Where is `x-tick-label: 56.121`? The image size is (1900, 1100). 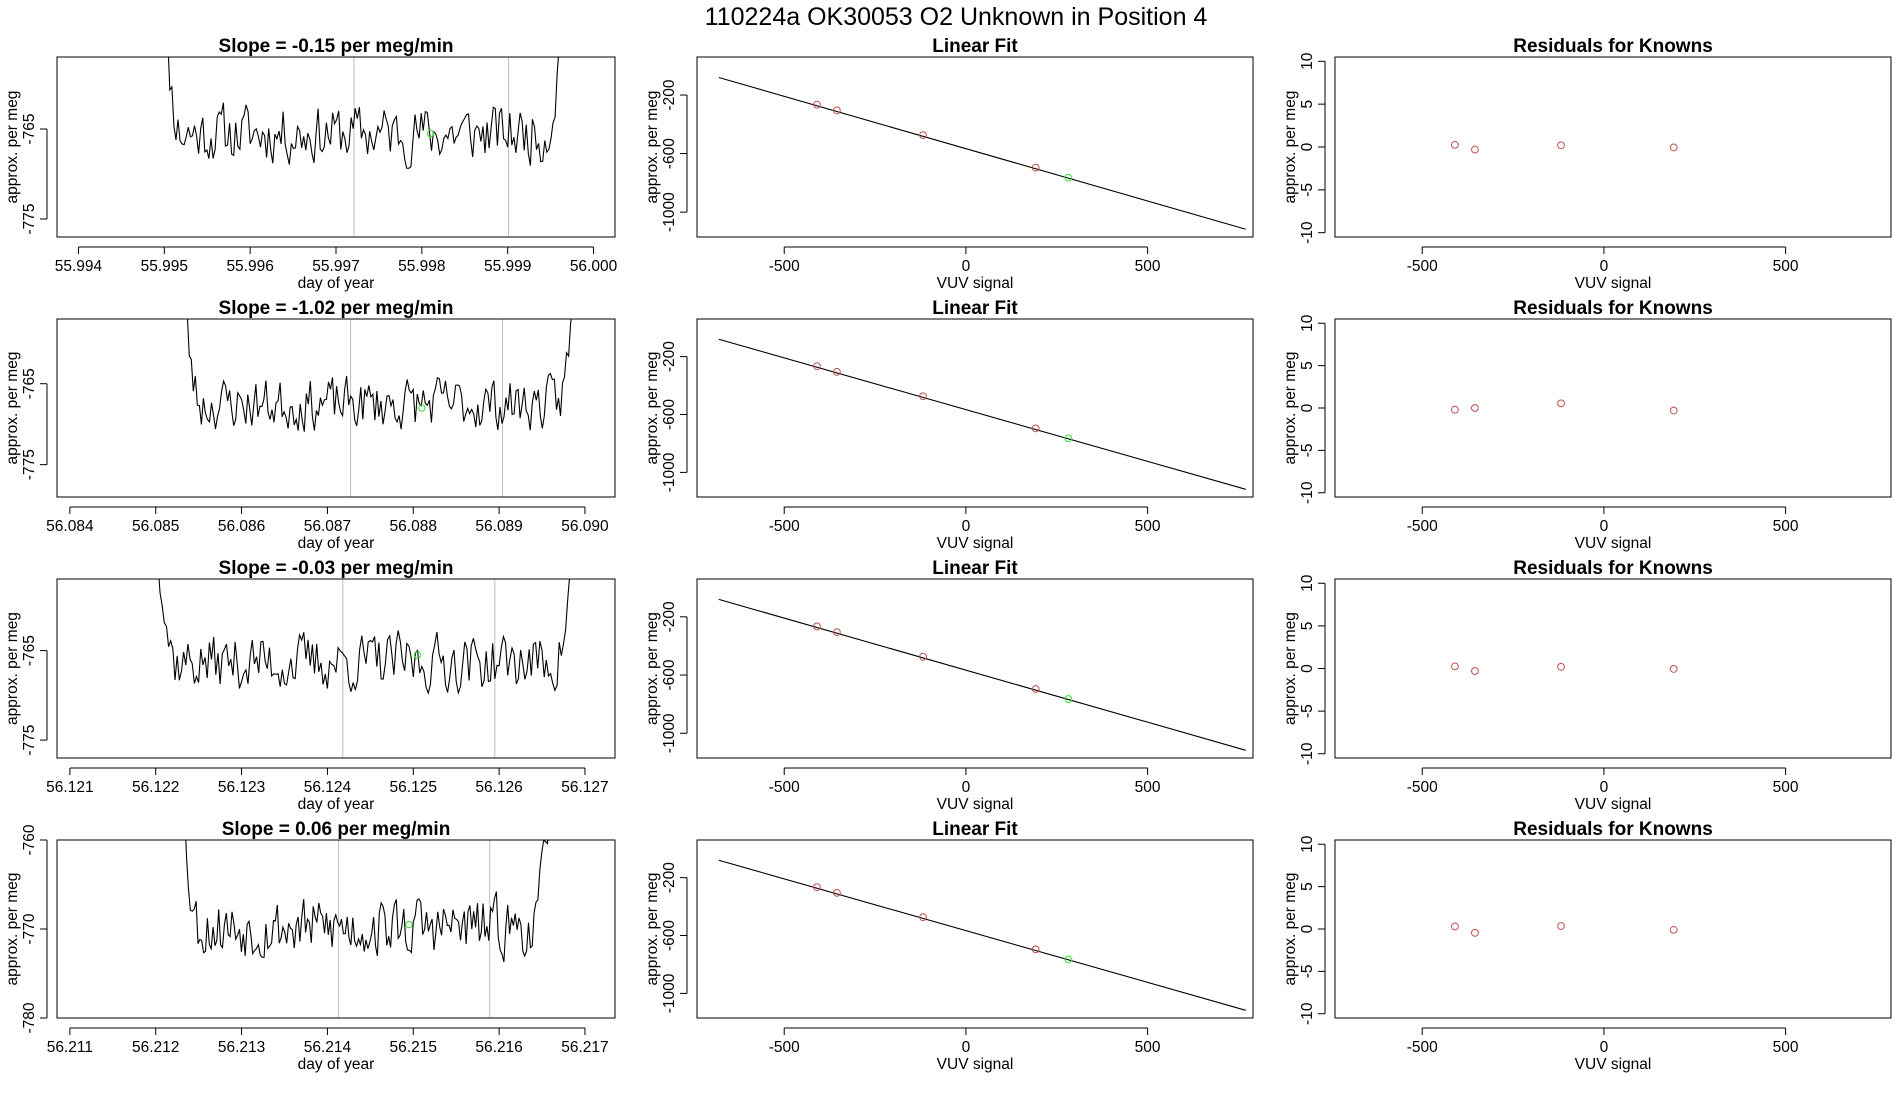
x-tick-label: 56.121 is located at coordinates (69, 787).